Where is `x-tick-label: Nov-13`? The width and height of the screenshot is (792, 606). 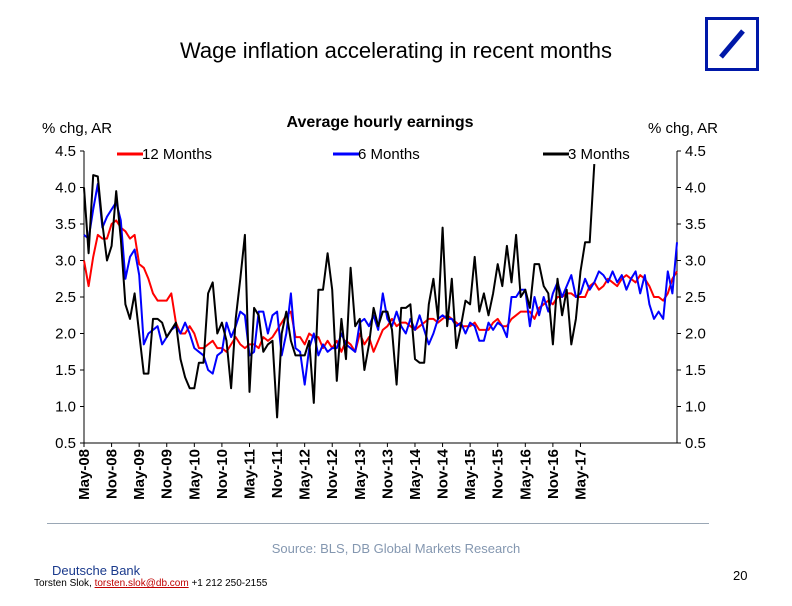
x-tick-label: Nov-13 is located at coordinates (387, 474).